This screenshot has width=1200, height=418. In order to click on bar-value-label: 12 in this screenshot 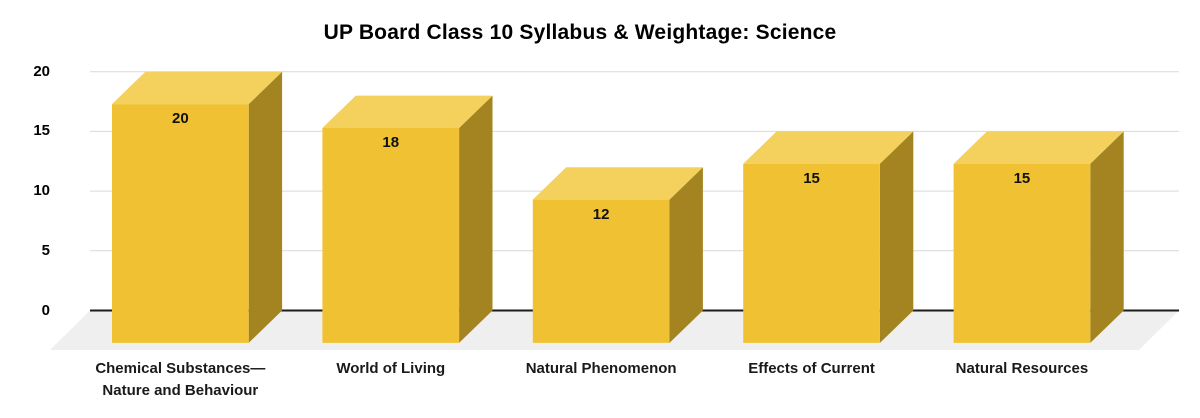, I will do `click(601, 214)`.